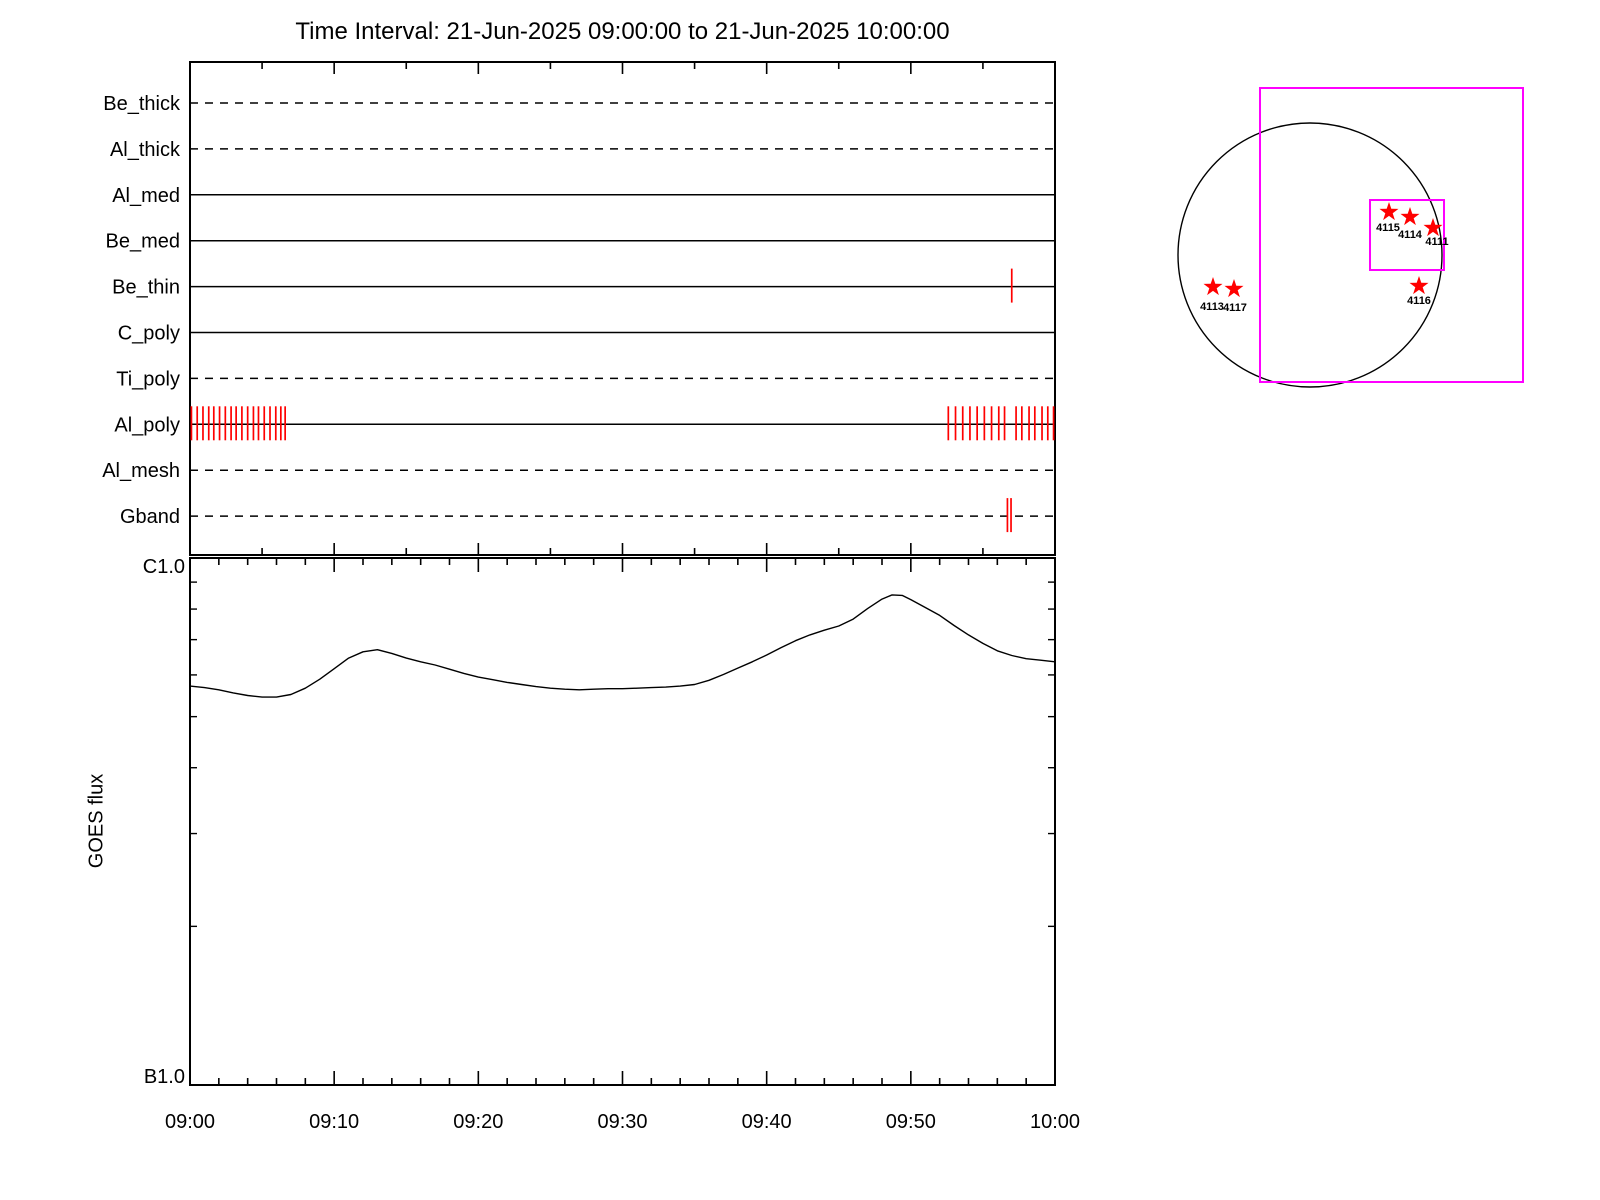 The width and height of the screenshot is (1600, 1200). Describe the element at coordinates (163, 567) in the screenshot. I see `goes-ymax-label: C1.0` at that location.